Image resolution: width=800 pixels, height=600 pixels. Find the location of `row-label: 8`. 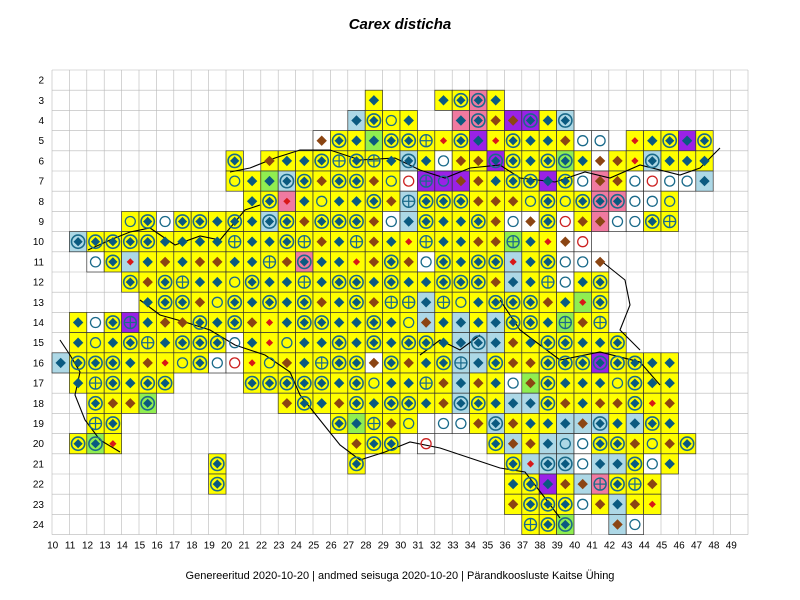

row-label: 8 is located at coordinates (41, 202).